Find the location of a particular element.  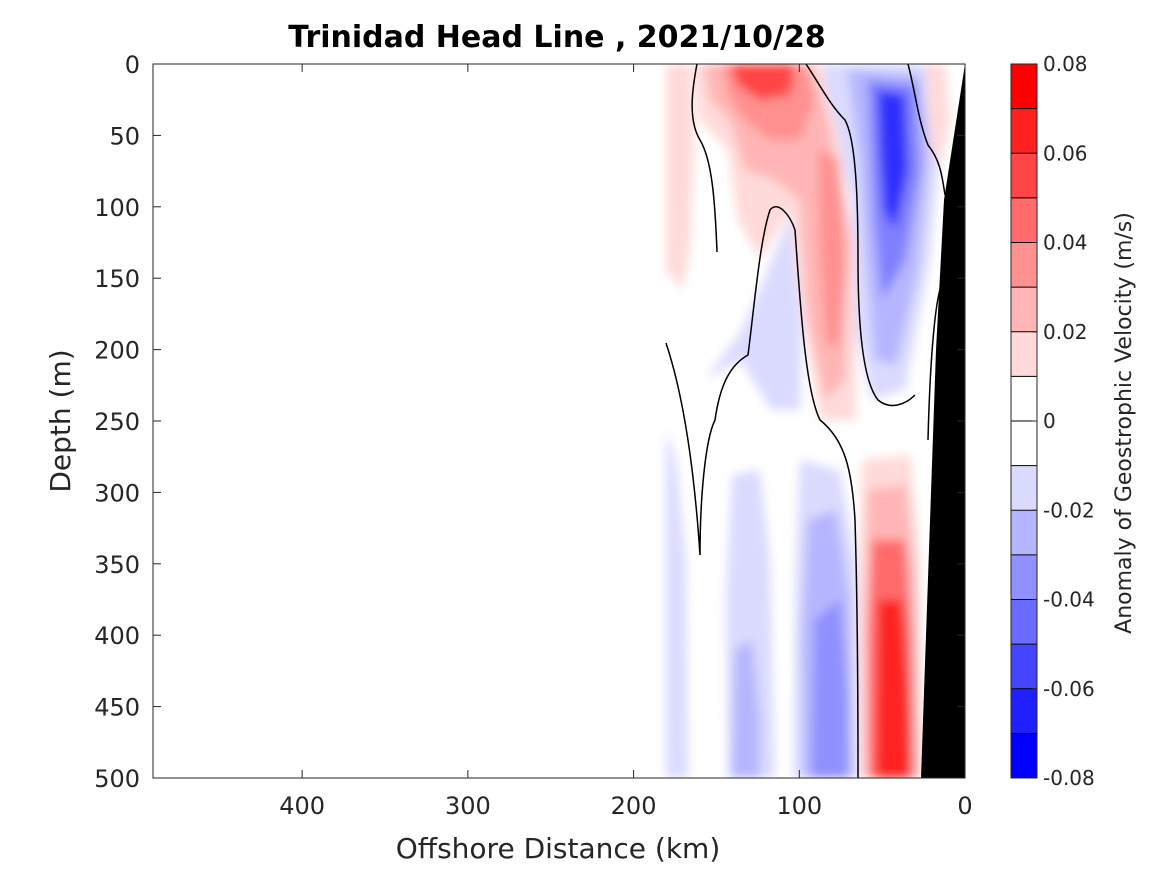

y-tick-label: 0 is located at coordinates (132, 65).